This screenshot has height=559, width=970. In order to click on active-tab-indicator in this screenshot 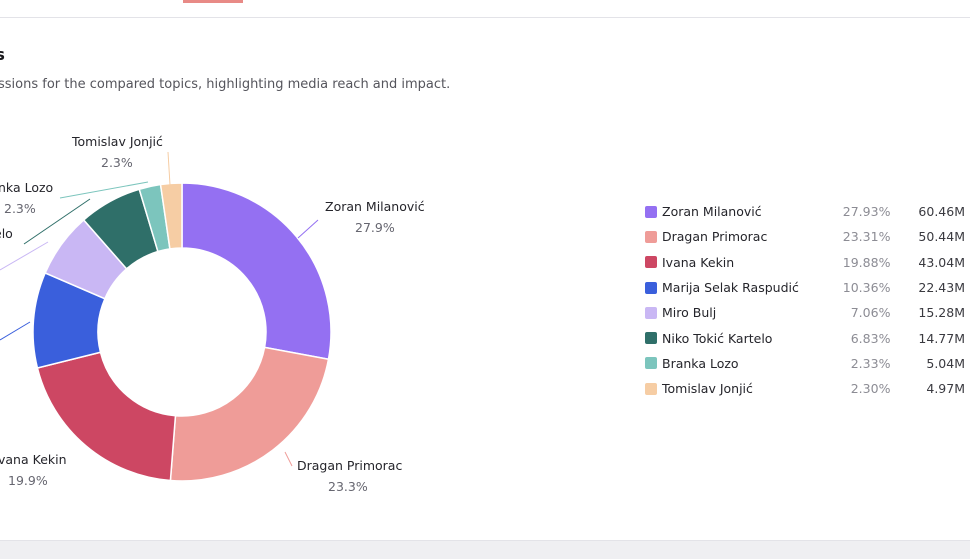, I will do `click(213, 1)`.